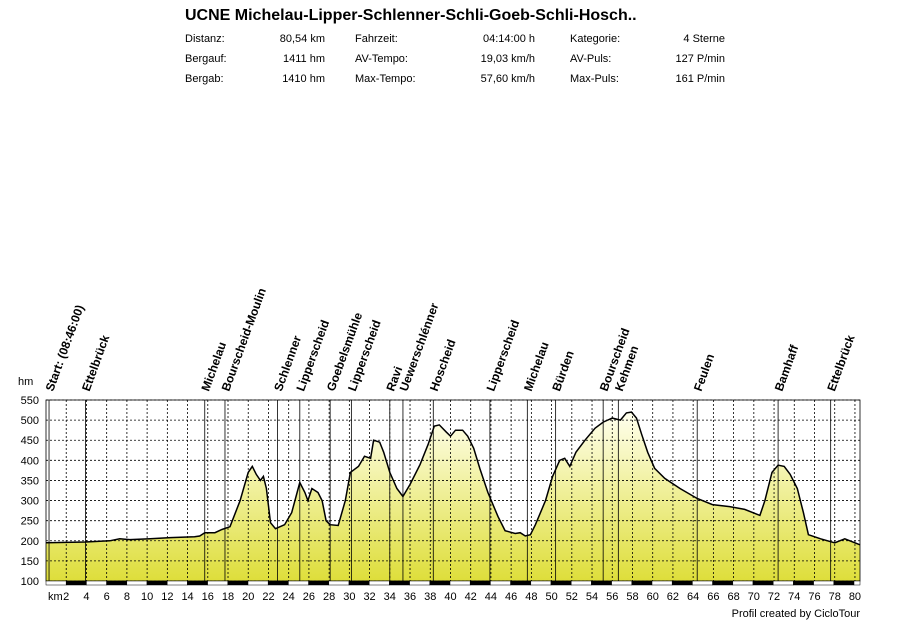  What do you see at coordinates (244, 339) in the screenshot?
I see `waypoint-label: Bourscheid-Moulin` at bounding box center [244, 339].